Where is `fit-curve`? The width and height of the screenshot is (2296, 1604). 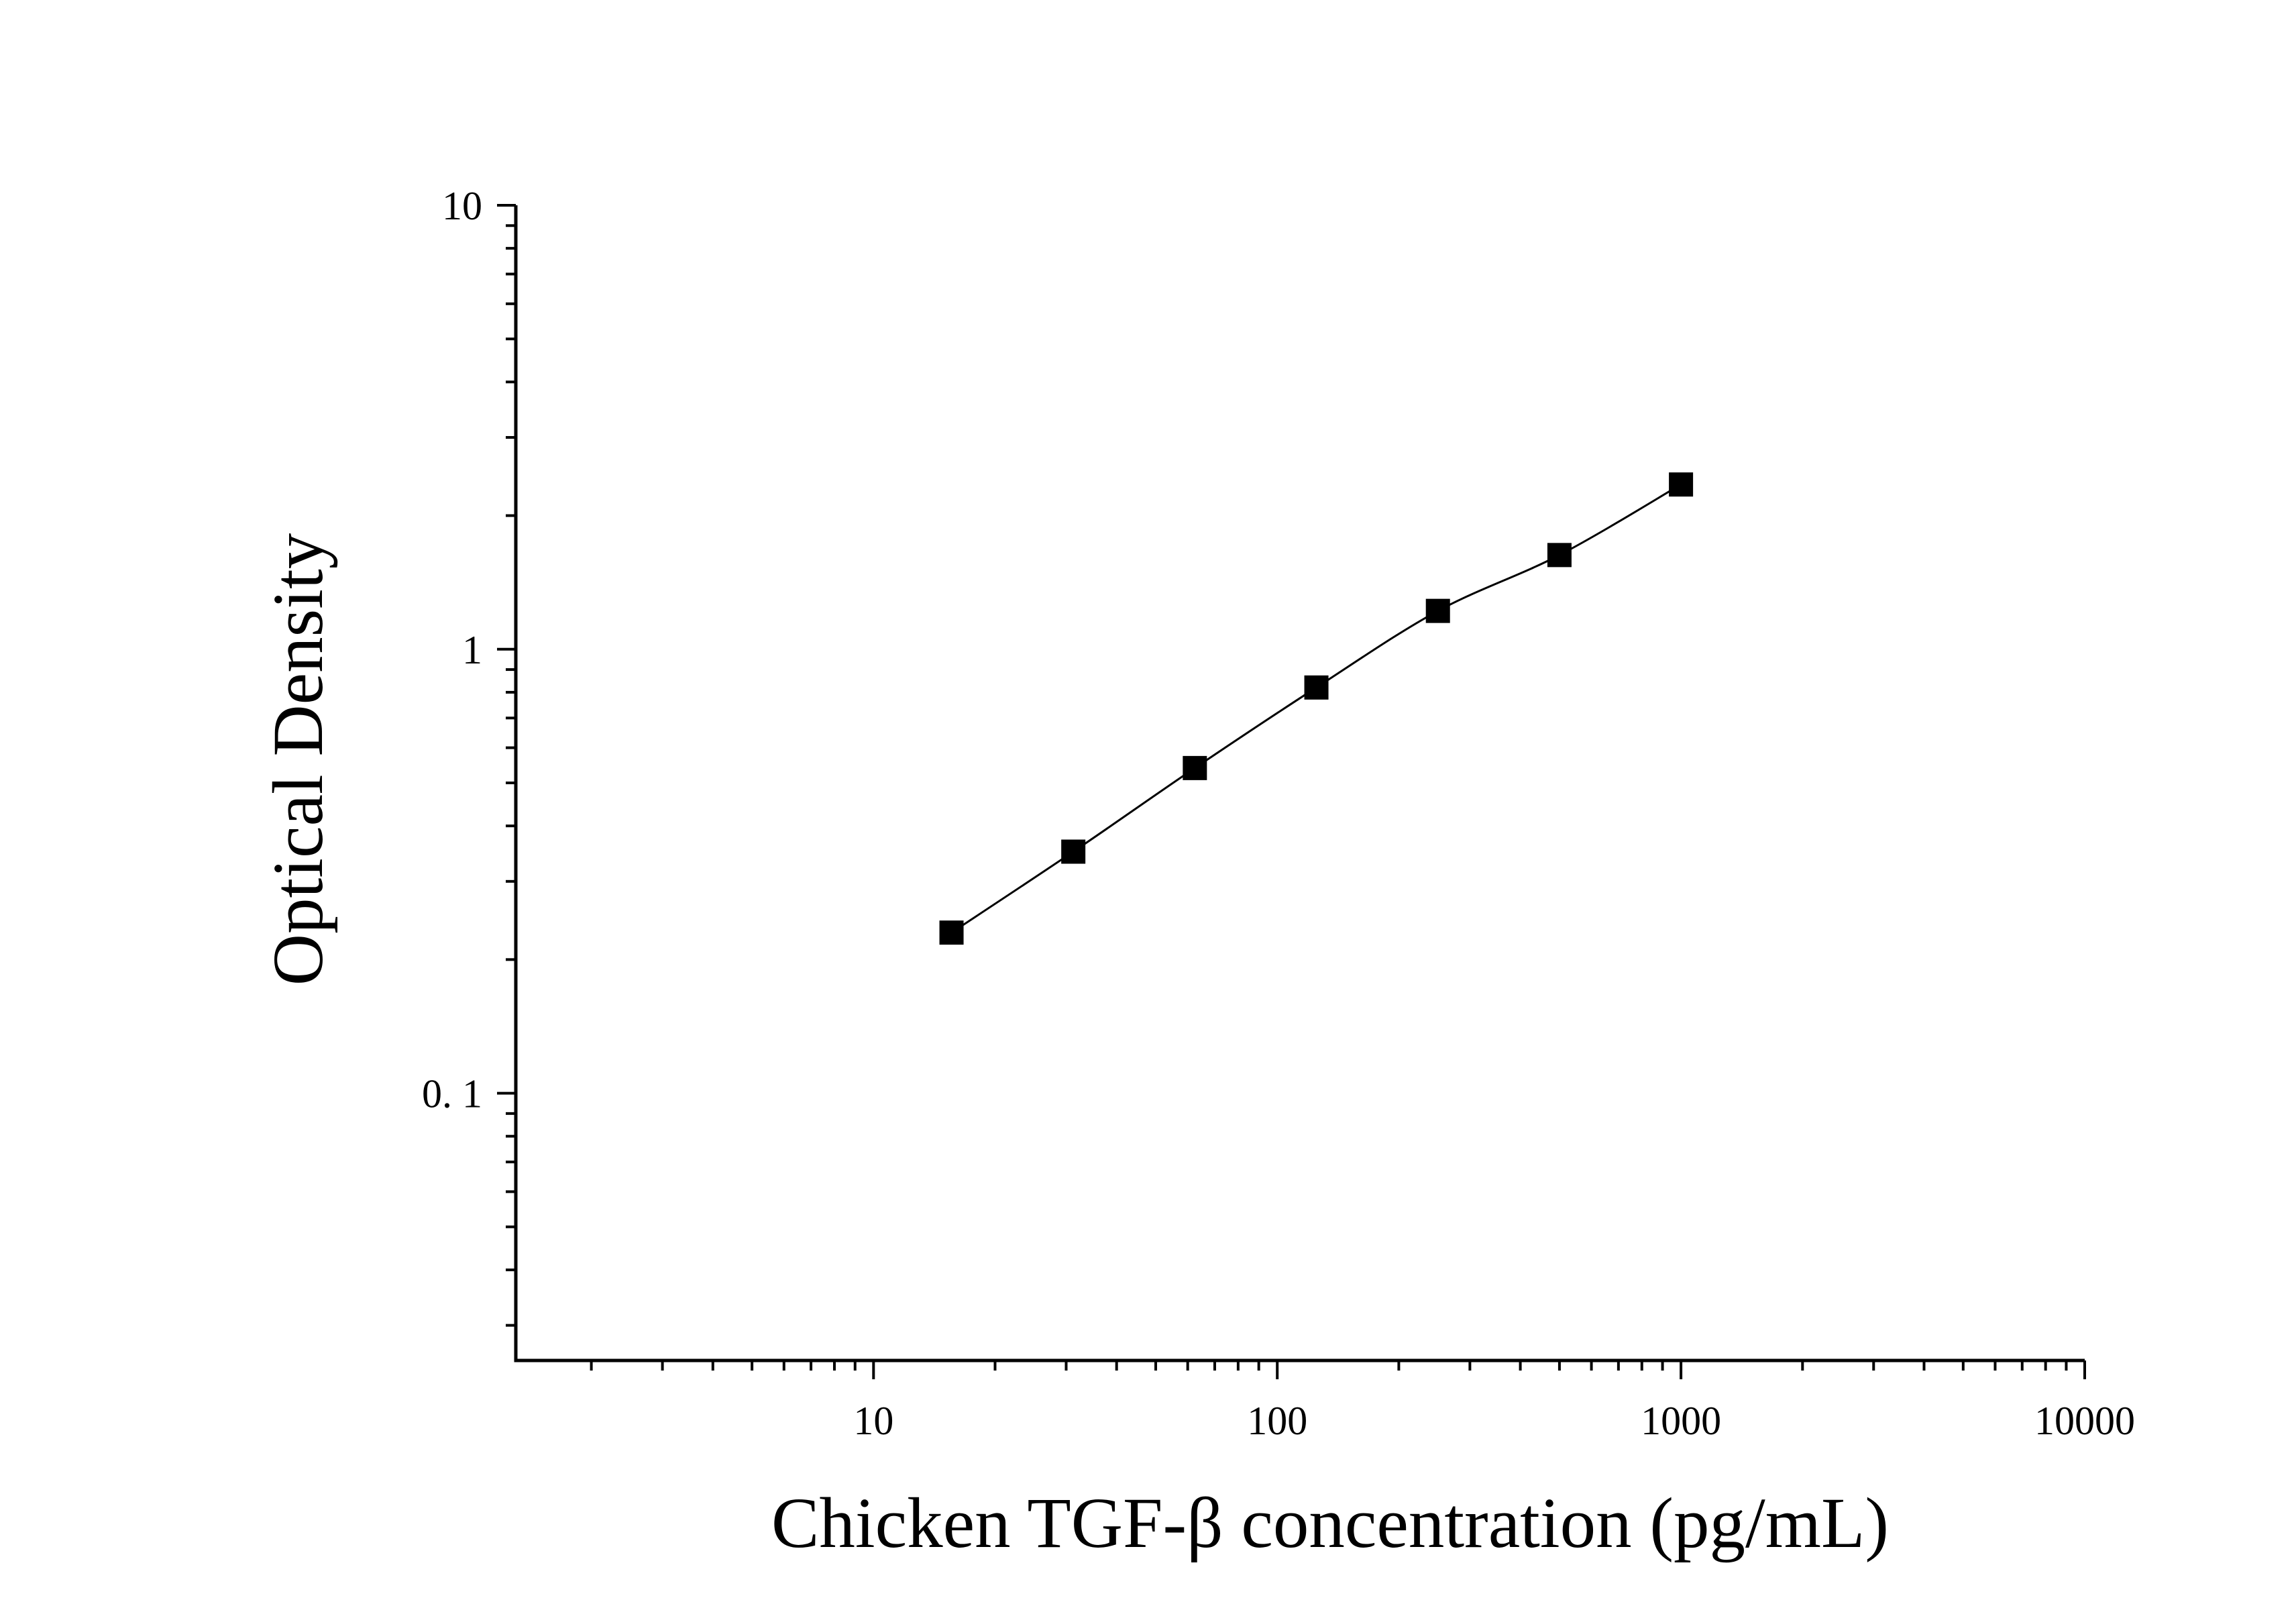 fit-curve is located at coordinates (1316, 708).